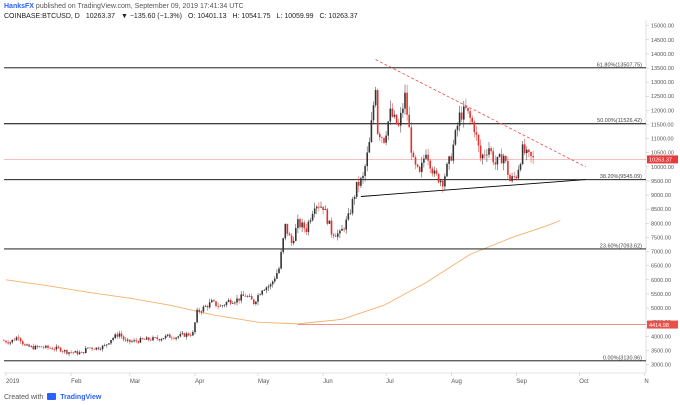 The height and width of the screenshot is (405, 680). I want to click on chart-footer: Created with TradingView, so click(52, 397).